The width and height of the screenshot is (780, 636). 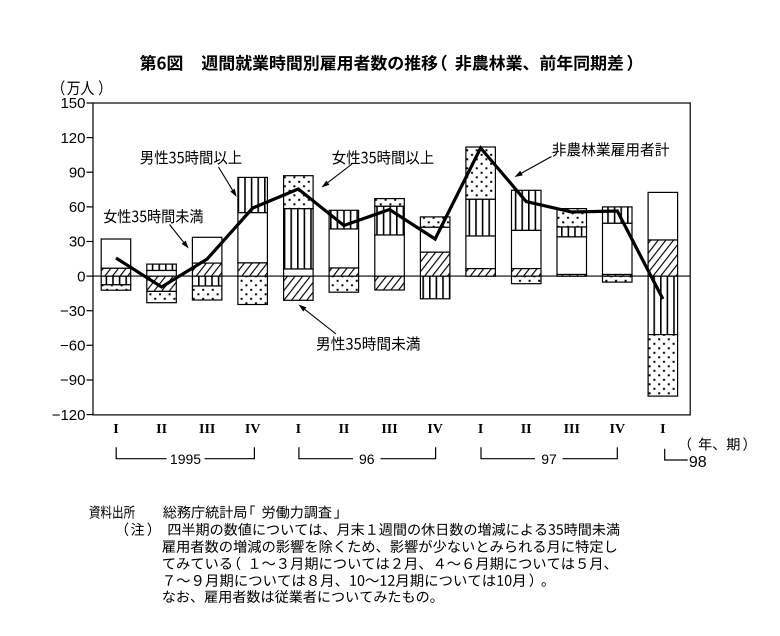 I want to click on svg-text: −90, so click(x=72, y=380).